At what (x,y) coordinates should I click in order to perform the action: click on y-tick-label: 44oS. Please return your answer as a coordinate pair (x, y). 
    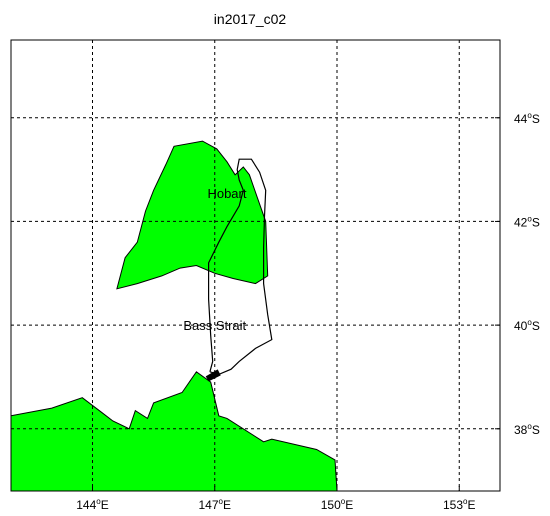
    Looking at the image, I should click on (527, 118).